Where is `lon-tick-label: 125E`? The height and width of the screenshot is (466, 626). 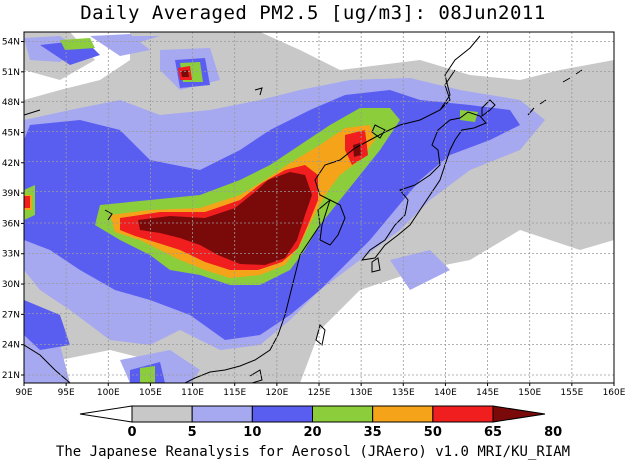
lon-tick-label: 125E is located at coordinates (319, 393).